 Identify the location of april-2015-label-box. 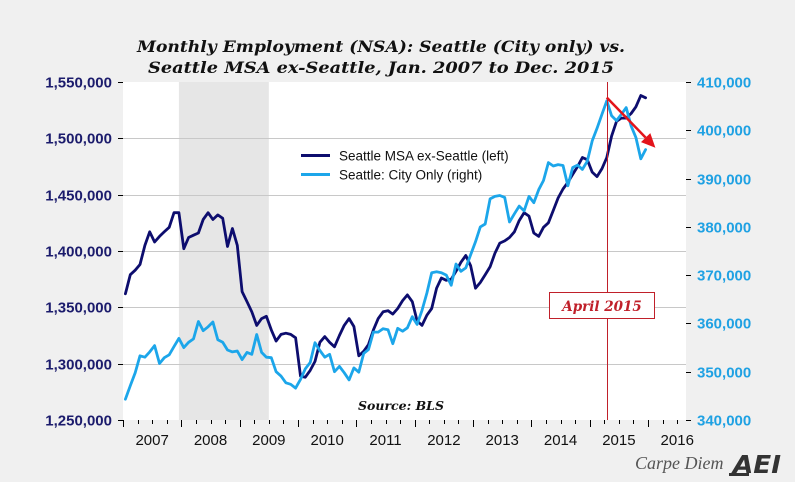
(602, 305).